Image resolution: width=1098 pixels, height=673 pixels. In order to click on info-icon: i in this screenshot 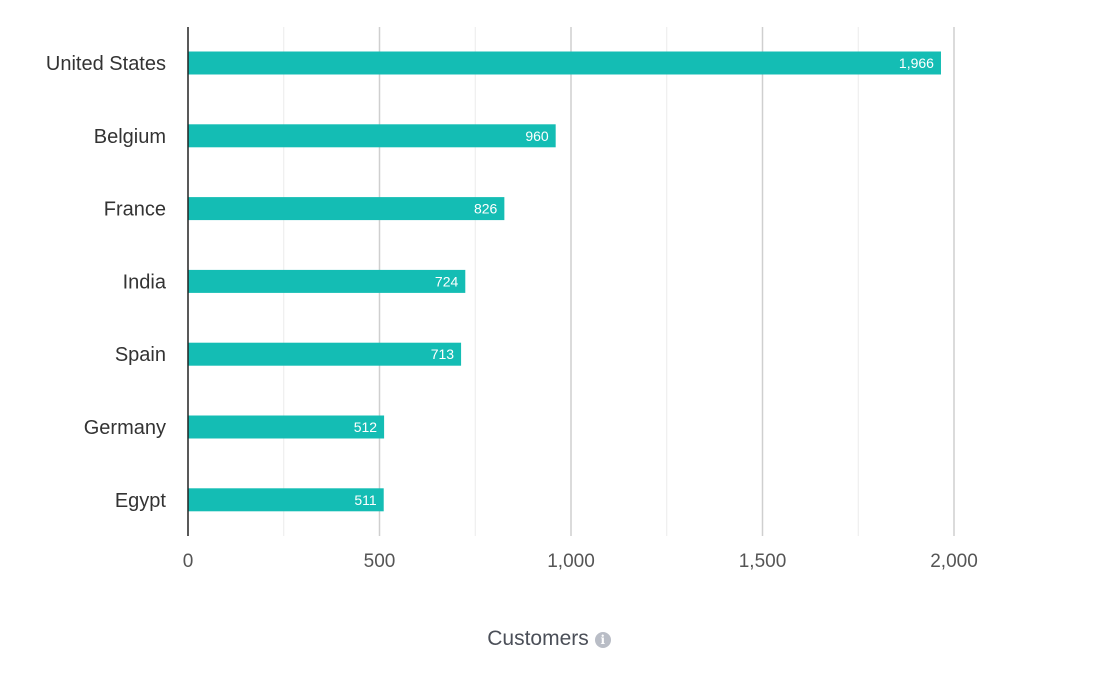, I will do `click(602, 640)`.